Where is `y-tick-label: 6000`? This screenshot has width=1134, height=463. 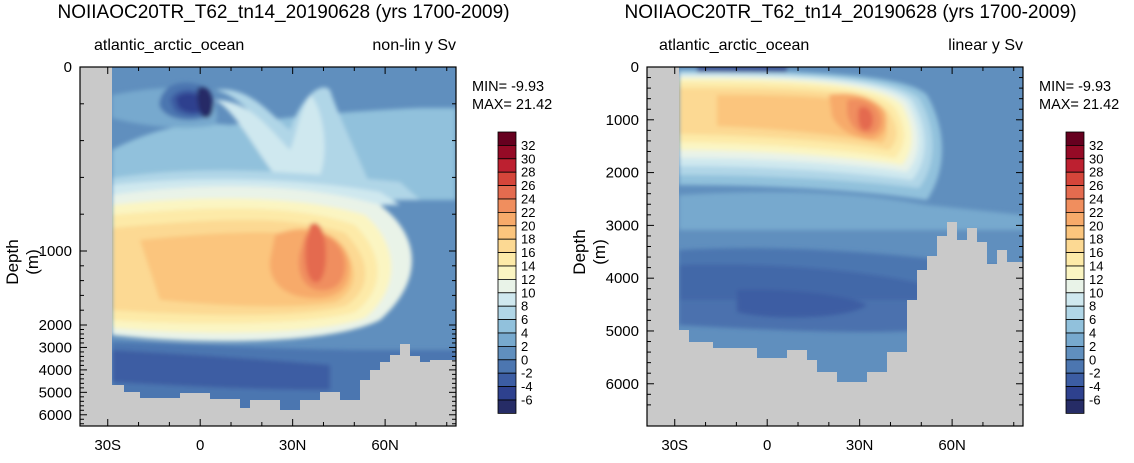 y-tick-label: 6000 is located at coordinates (622, 384).